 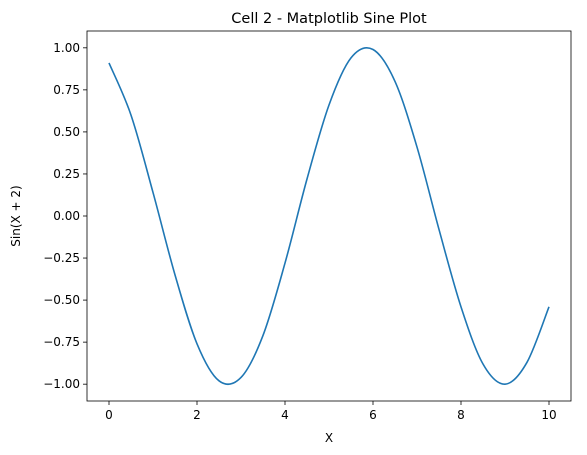 I want to click on y-tick-label: 0.75, so click(x=66, y=90).